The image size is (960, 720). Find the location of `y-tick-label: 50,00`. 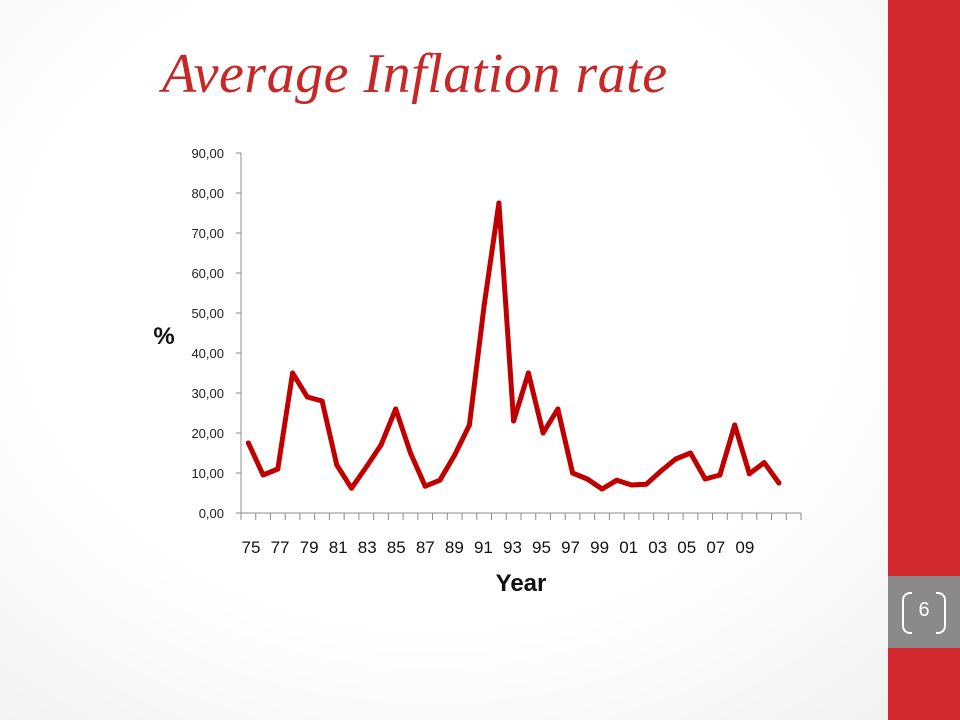

y-tick-label: 50,00 is located at coordinates (207, 313).